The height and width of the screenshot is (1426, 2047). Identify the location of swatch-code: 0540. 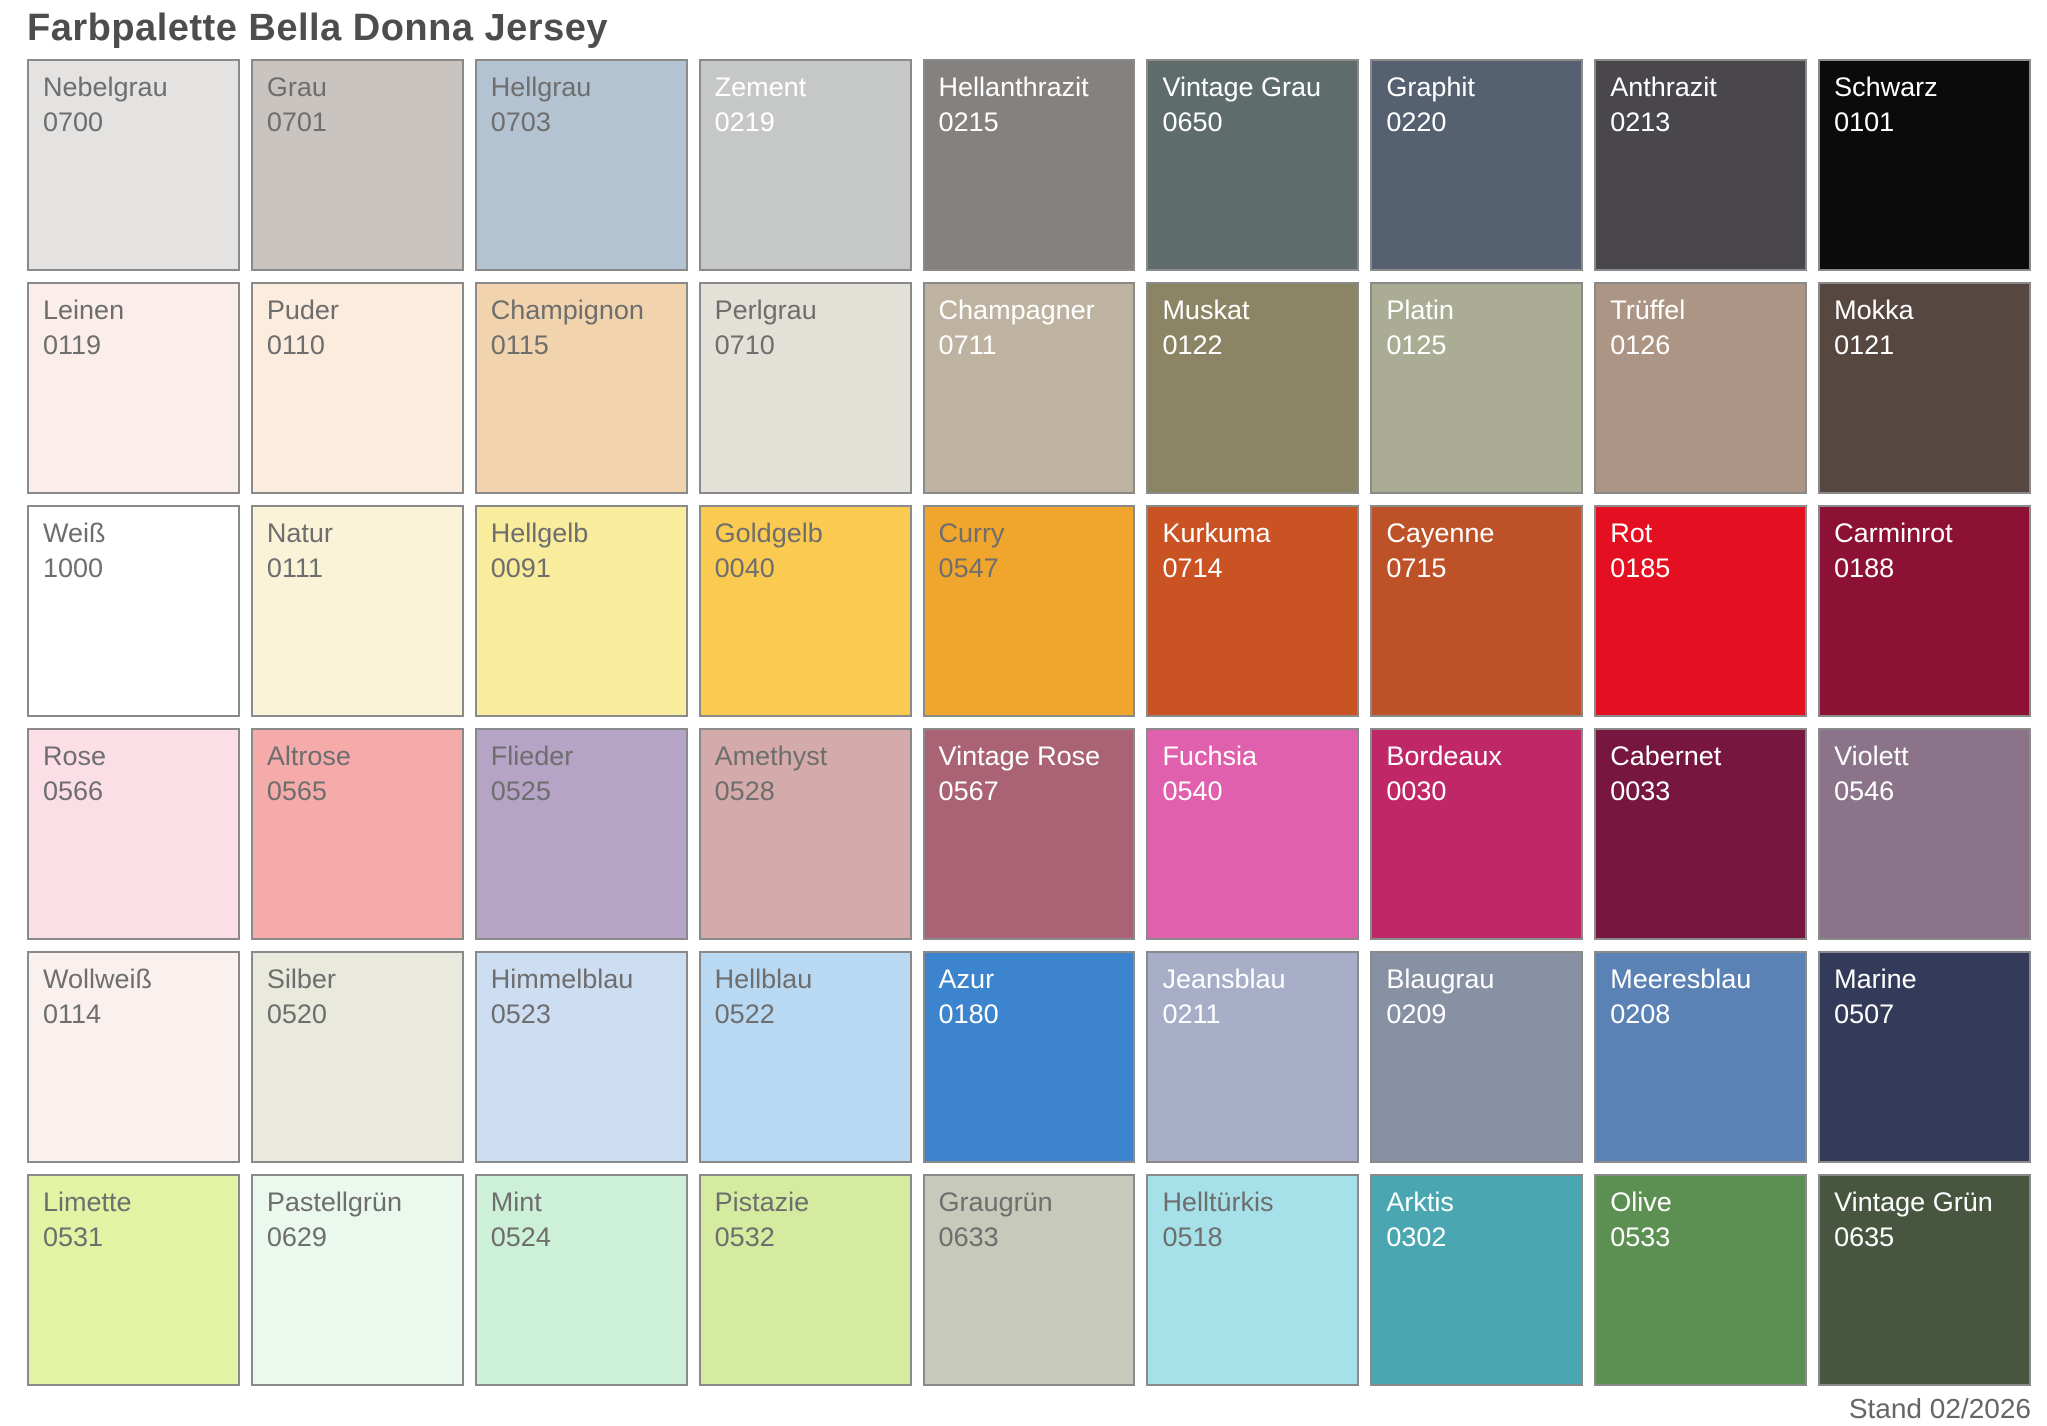
(1192, 791).